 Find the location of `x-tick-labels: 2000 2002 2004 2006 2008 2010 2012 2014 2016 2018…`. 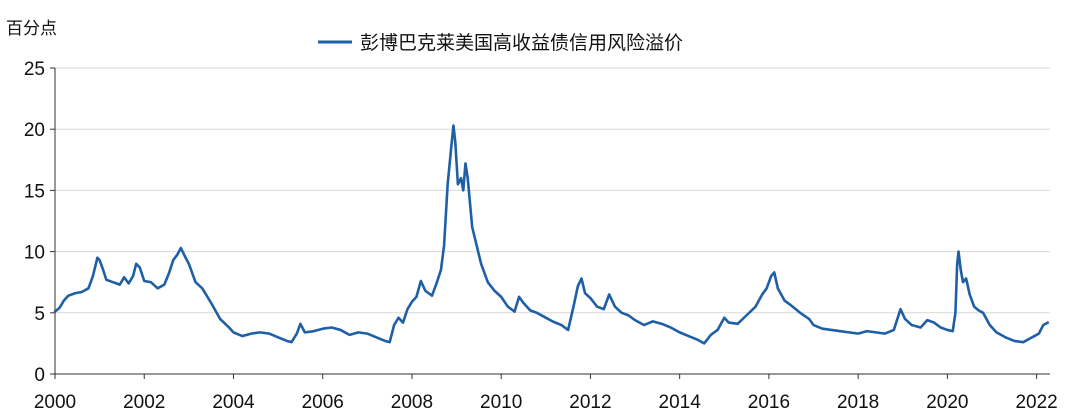

x-tick-labels: 2000 2002 2004 2006 2008 2010 2012 2014 2016 2018… is located at coordinates (546, 402).